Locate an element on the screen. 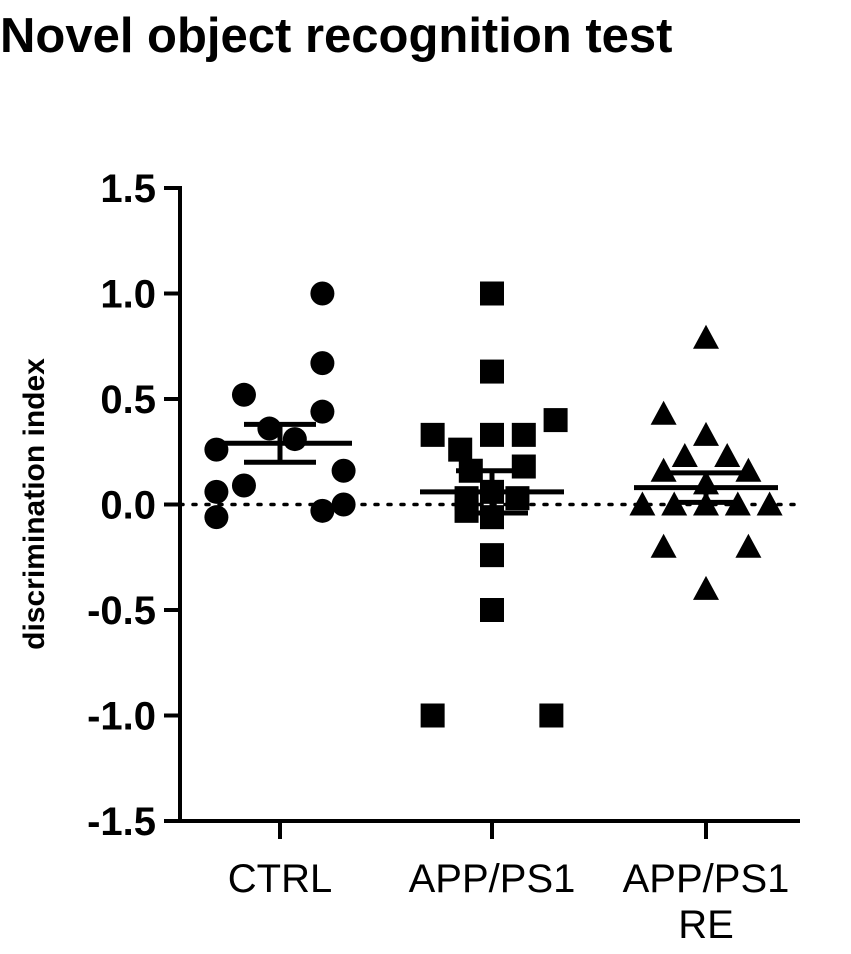  y-tick-label: 1.5 is located at coordinates (128, 189).